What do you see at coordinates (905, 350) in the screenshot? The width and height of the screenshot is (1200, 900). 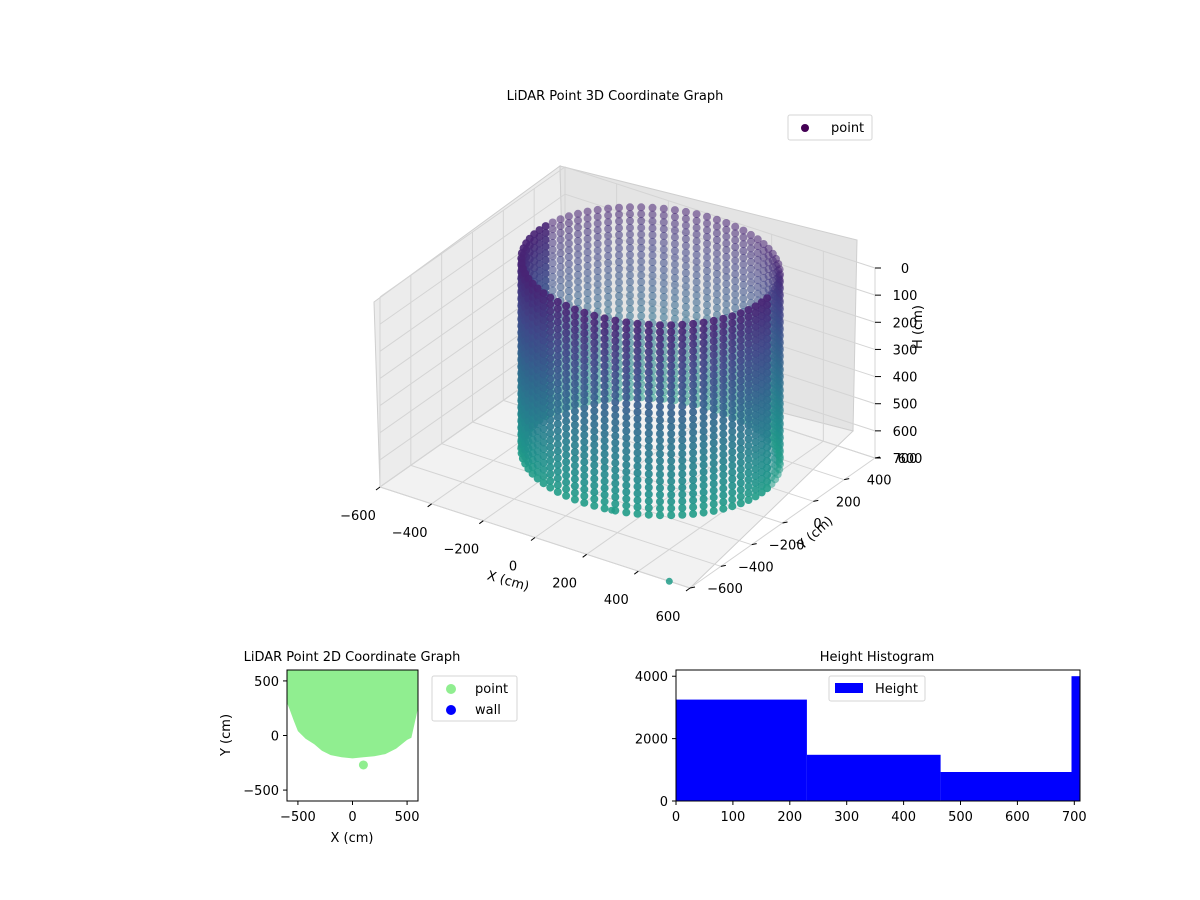 I see `z-tick-label-3d: 300` at bounding box center [905, 350].